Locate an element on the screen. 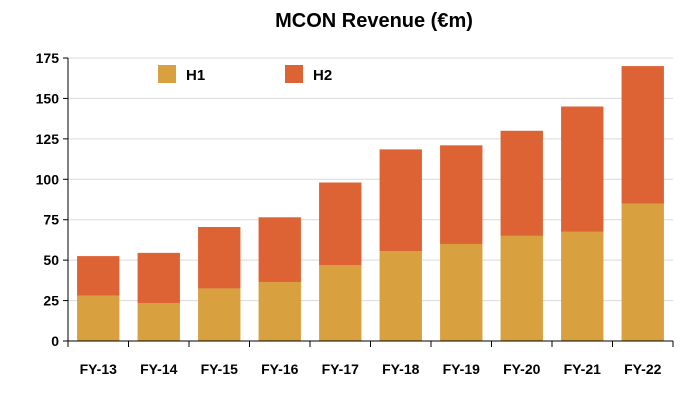 The height and width of the screenshot is (400, 700). legend-label-h2: H2 is located at coordinates (322, 75).